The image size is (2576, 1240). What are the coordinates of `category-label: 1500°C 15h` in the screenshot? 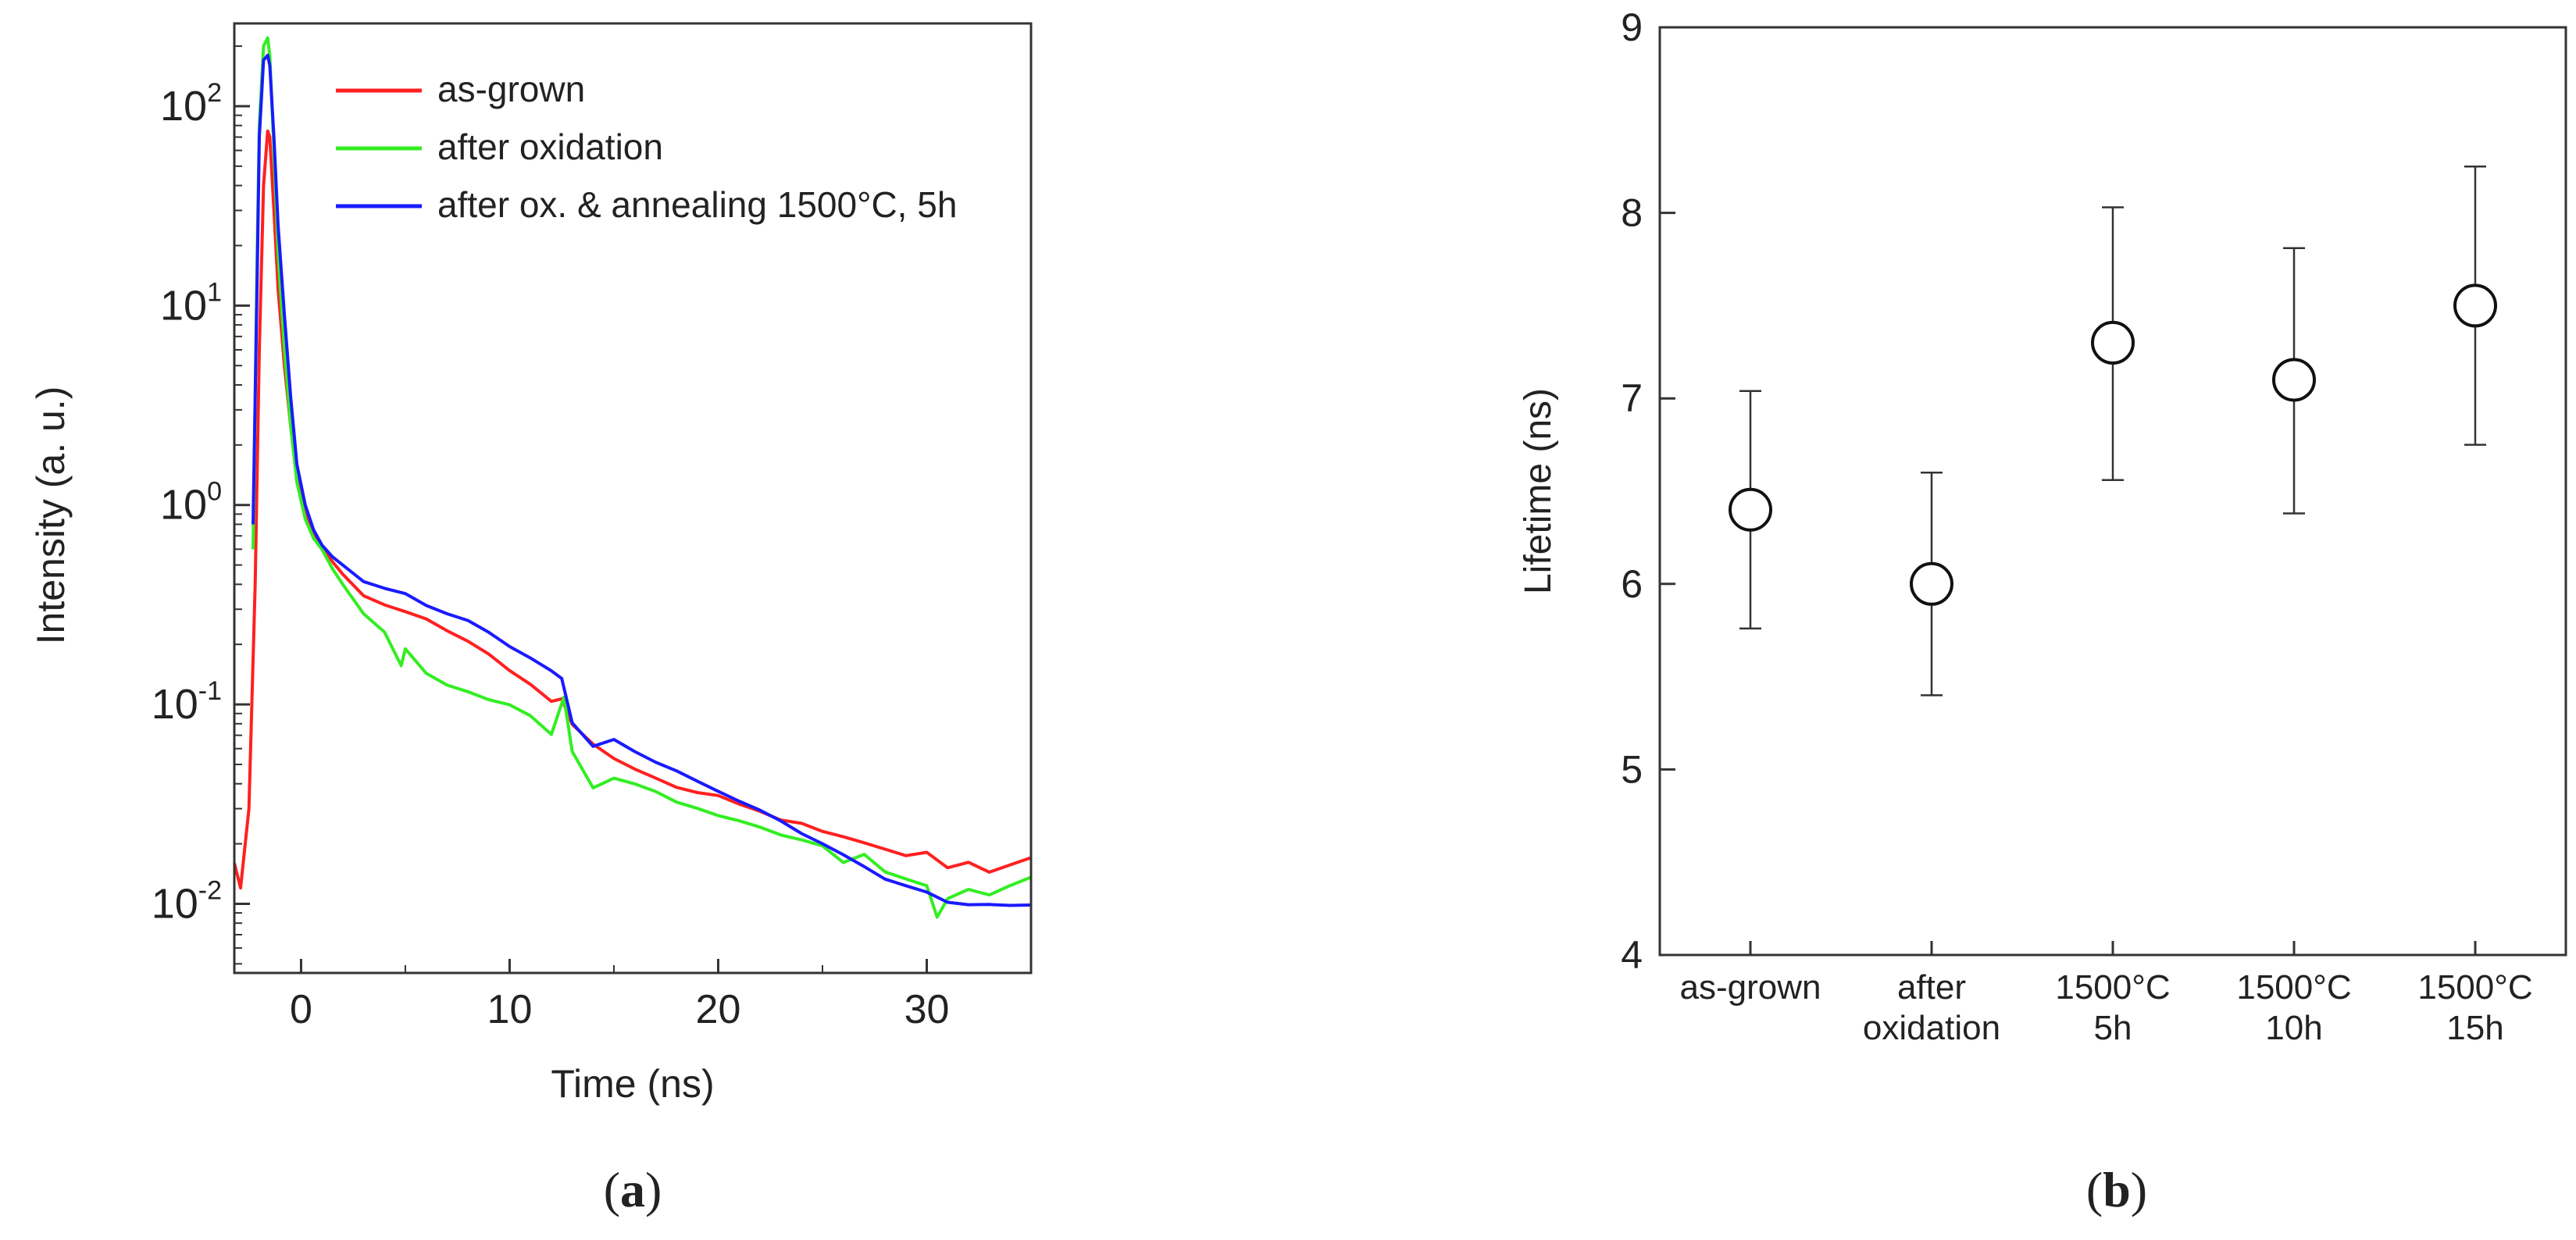 It's located at (2474, 1007).